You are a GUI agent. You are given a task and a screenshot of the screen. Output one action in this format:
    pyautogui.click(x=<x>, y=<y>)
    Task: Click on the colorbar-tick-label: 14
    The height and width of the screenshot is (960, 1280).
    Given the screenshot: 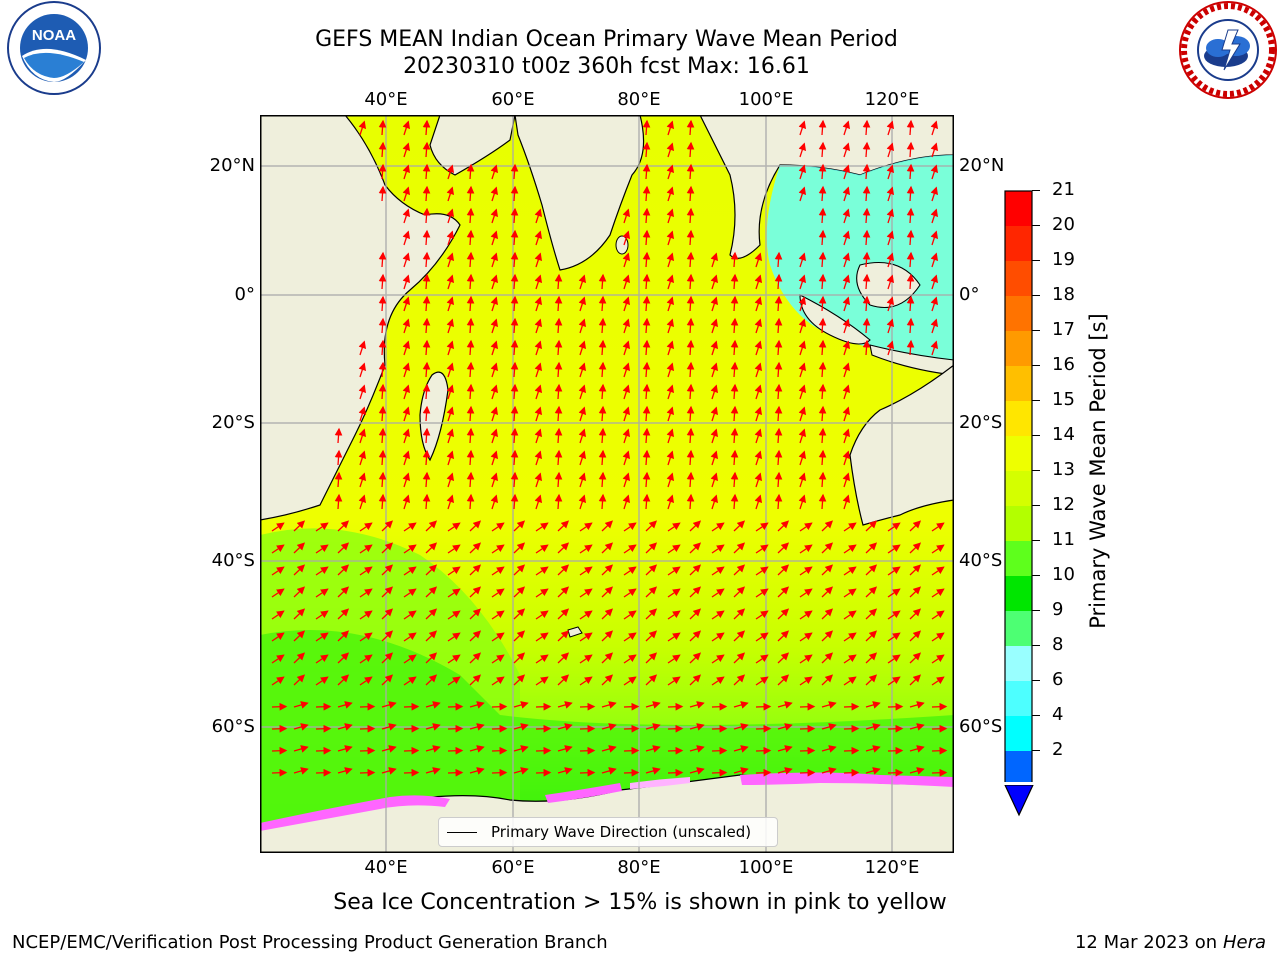 What is the action you would take?
    pyautogui.click(x=1063, y=434)
    